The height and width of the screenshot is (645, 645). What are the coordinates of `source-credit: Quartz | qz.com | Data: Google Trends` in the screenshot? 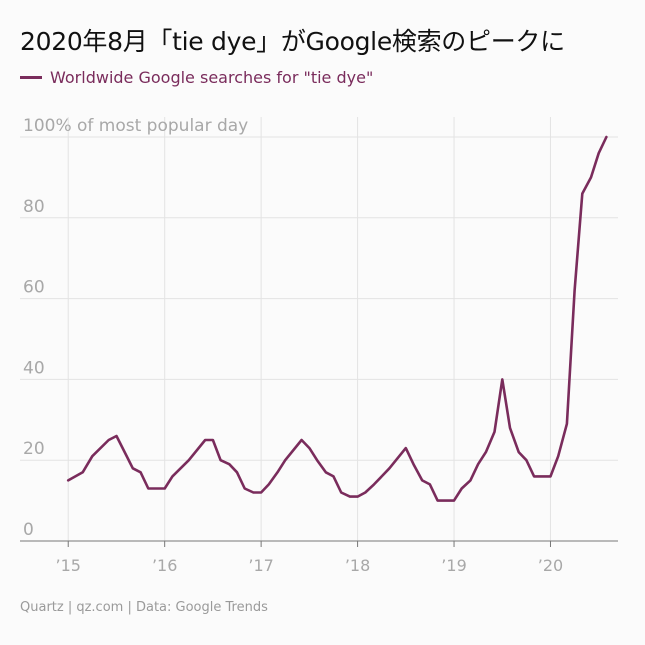 It's located at (144, 607).